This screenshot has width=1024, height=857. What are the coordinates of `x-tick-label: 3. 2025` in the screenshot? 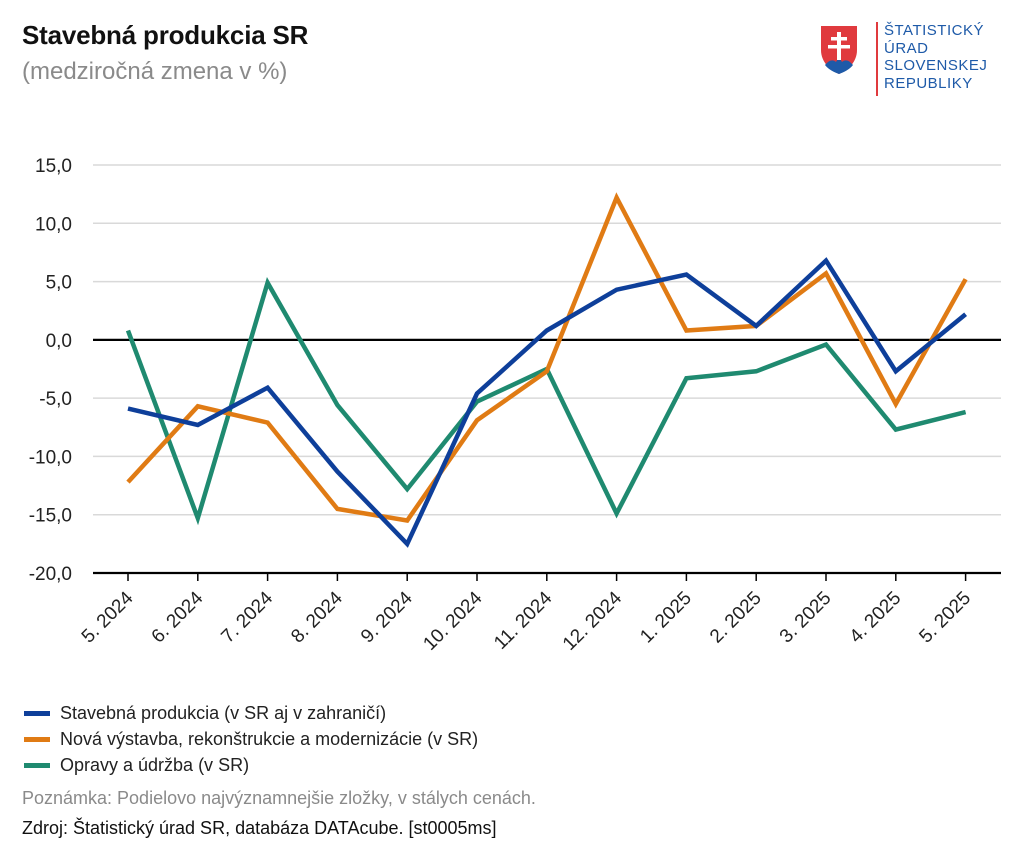 It's located at (806, 618).